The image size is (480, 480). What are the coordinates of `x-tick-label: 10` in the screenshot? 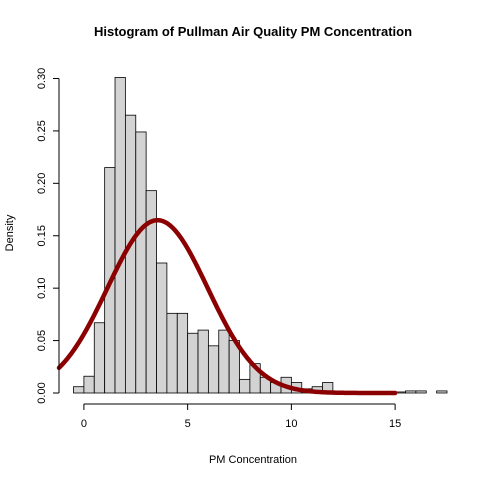 It's located at (291, 424).